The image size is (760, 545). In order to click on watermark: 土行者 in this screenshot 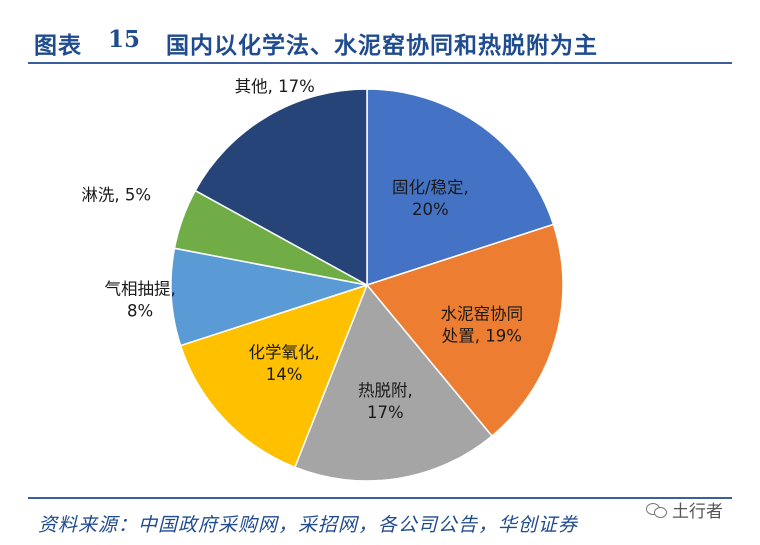, I will do `click(684, 509)`.